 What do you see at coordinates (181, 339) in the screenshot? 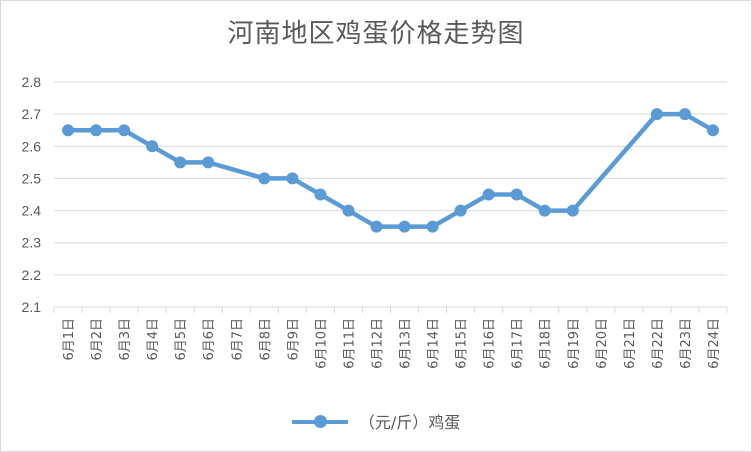
I see `x-tick-label: 6月5日` at bounding box center [181, 339].